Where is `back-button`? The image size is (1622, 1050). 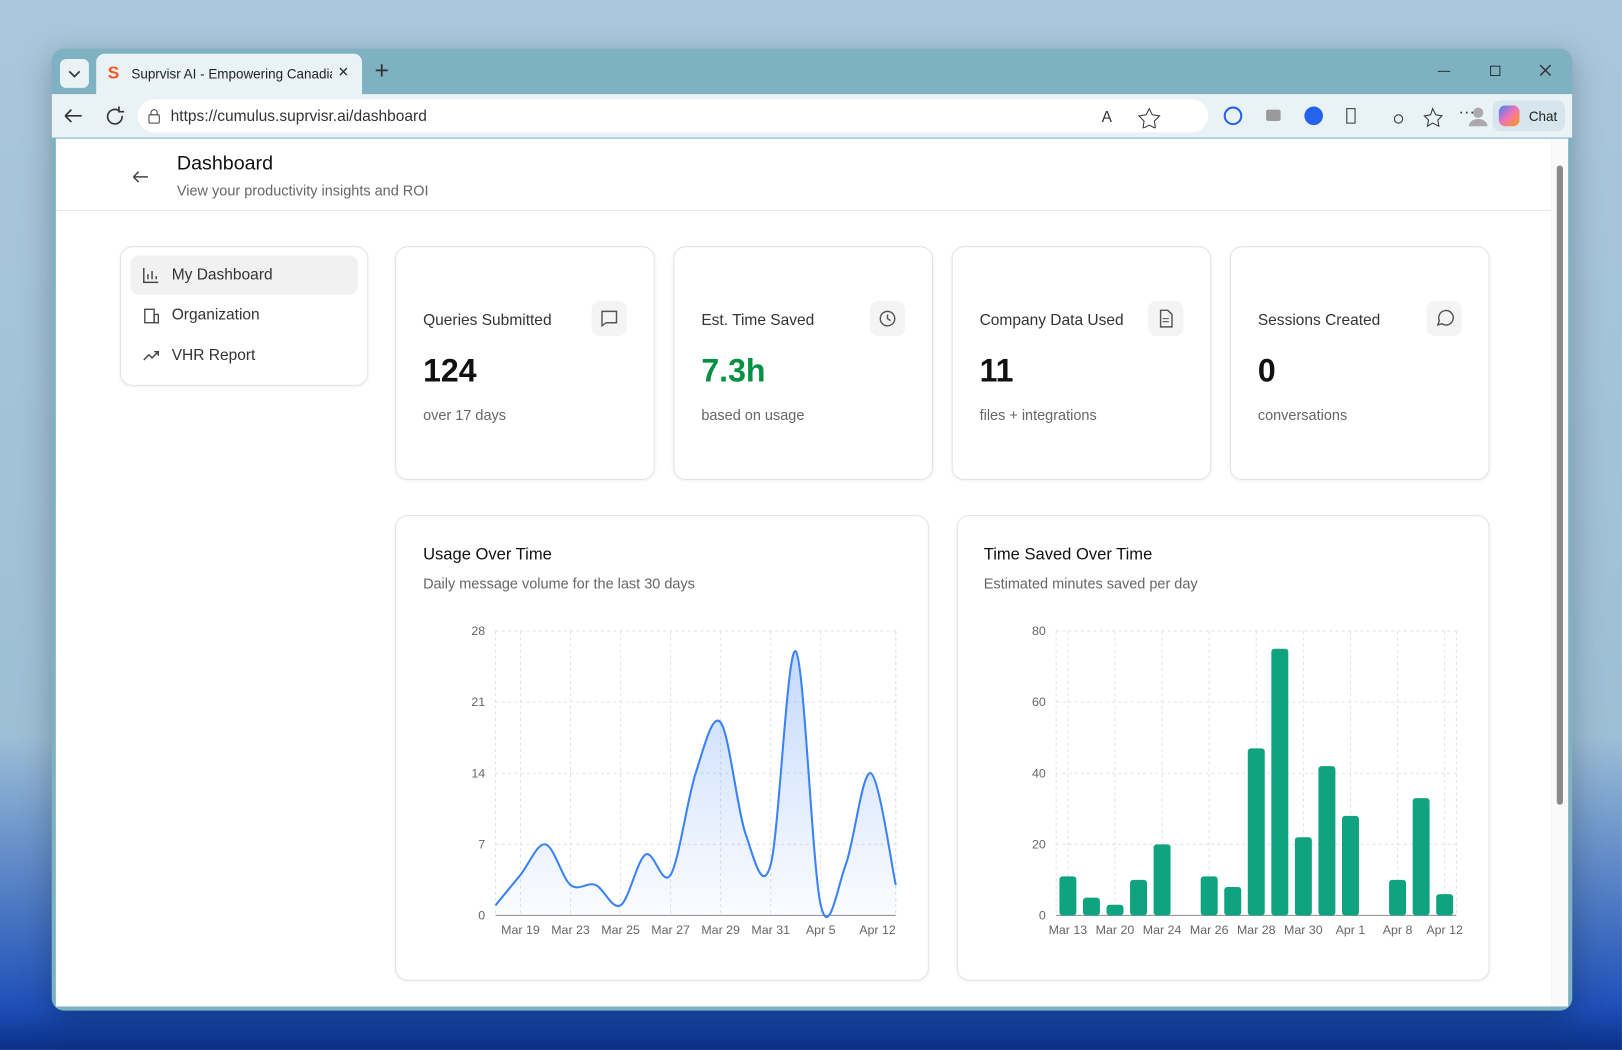
back-button is located at coordinates (140, 177).